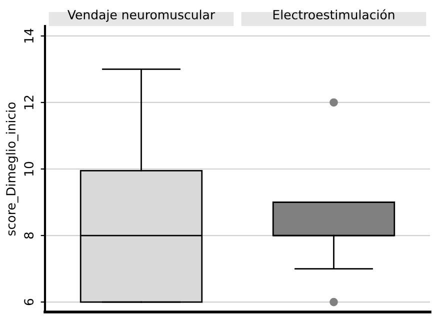 This screenshot has width=444, height=321. Describe the element at coordinates (12, 169) in the screenshot. I see `y-axis-title: score_Dimeglio_inicio` at that location.